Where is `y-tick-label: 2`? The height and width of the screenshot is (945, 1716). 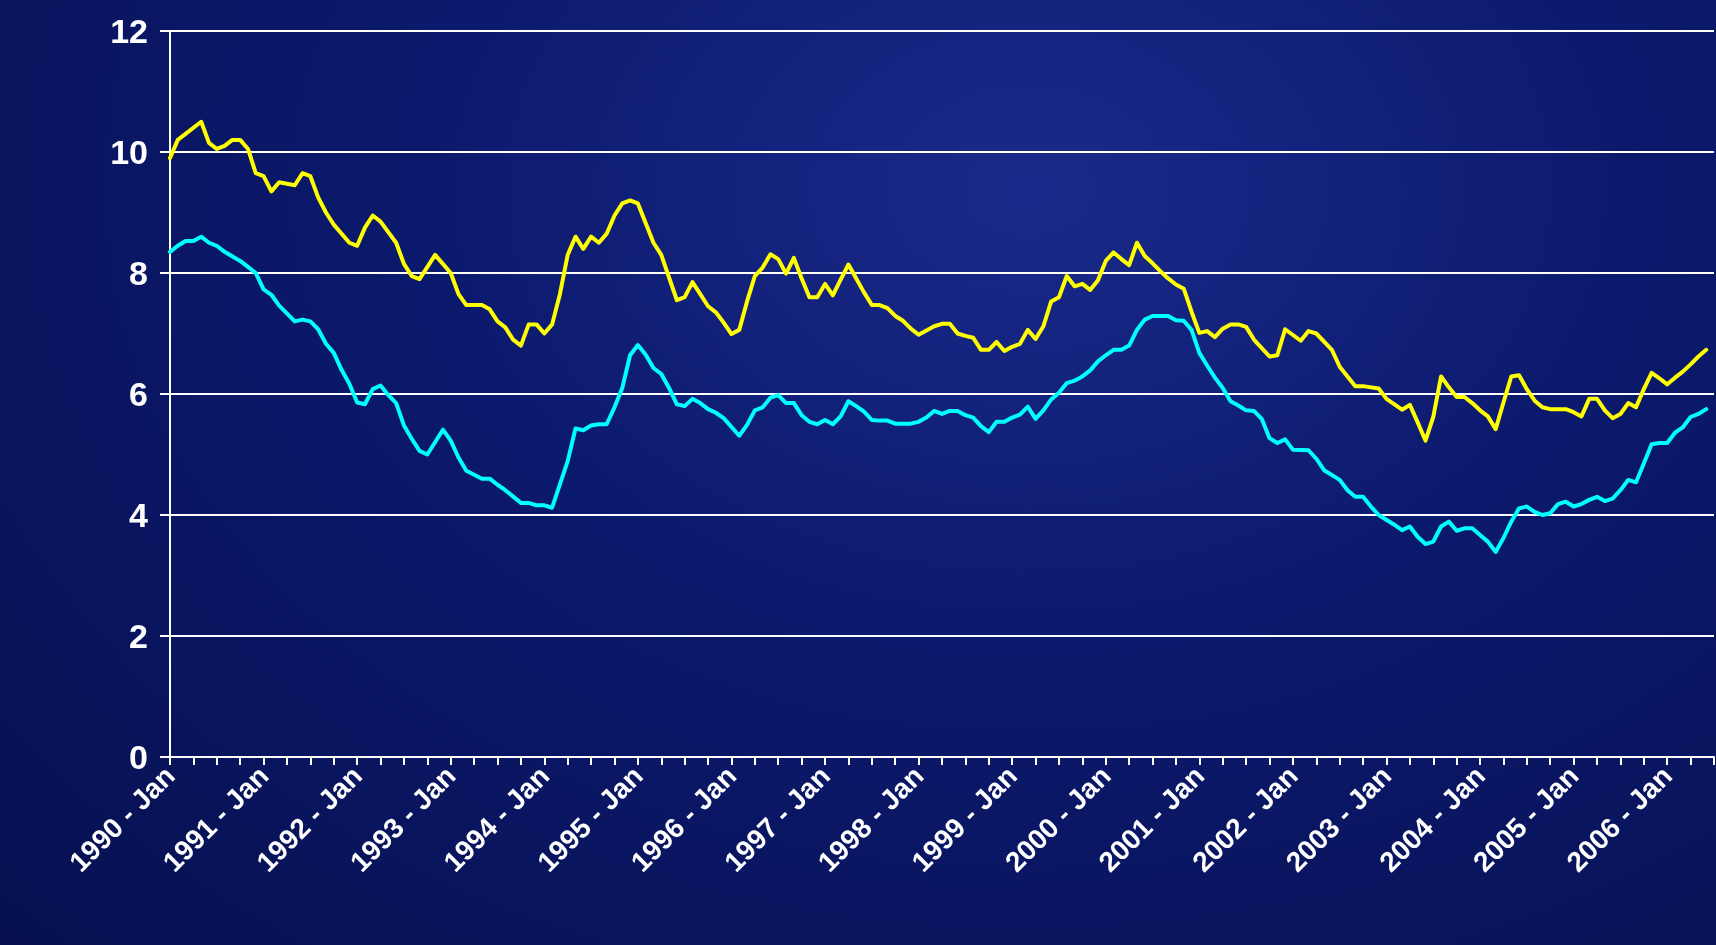 y-tick-label: 2 is located at coordinates (138, 636).